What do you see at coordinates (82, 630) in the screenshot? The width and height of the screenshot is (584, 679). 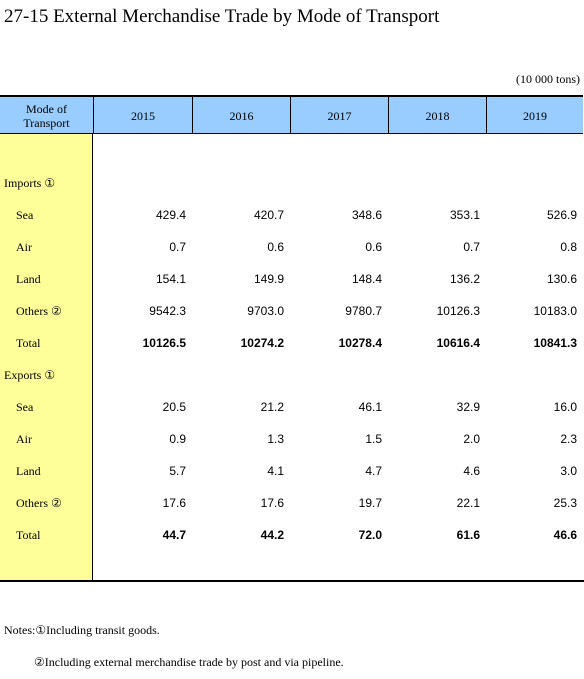 I see `note: Notes:①Including transit goods.` at bounding box center [82, 630].